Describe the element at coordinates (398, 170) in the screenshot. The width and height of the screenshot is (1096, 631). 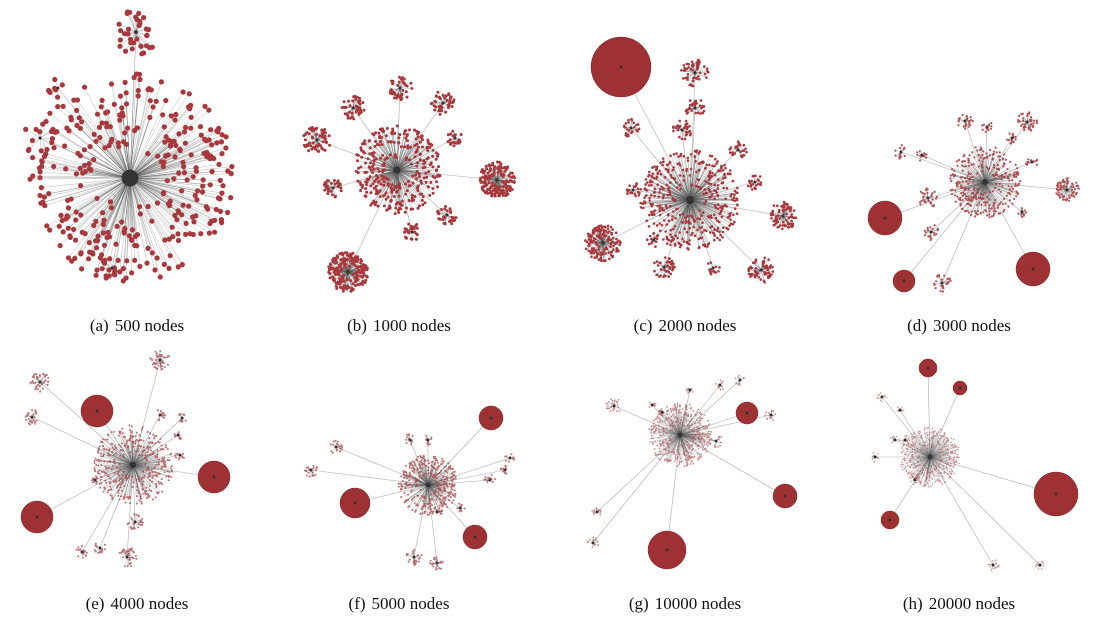
I see `hub-cluster` at that location.